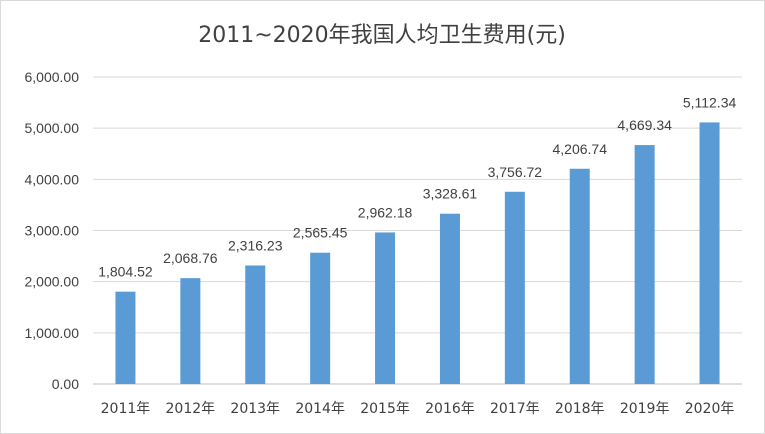  I want to click on x-category-label: 2019年, so click(645, 409).